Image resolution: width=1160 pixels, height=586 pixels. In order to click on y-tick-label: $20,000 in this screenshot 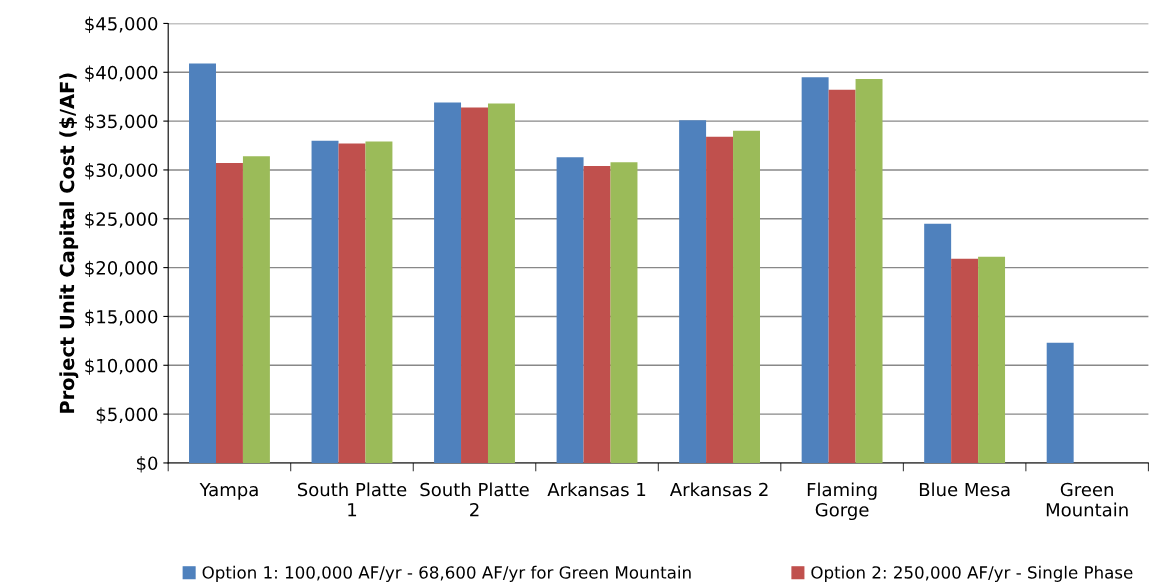, I will do `click(121, 269)`.